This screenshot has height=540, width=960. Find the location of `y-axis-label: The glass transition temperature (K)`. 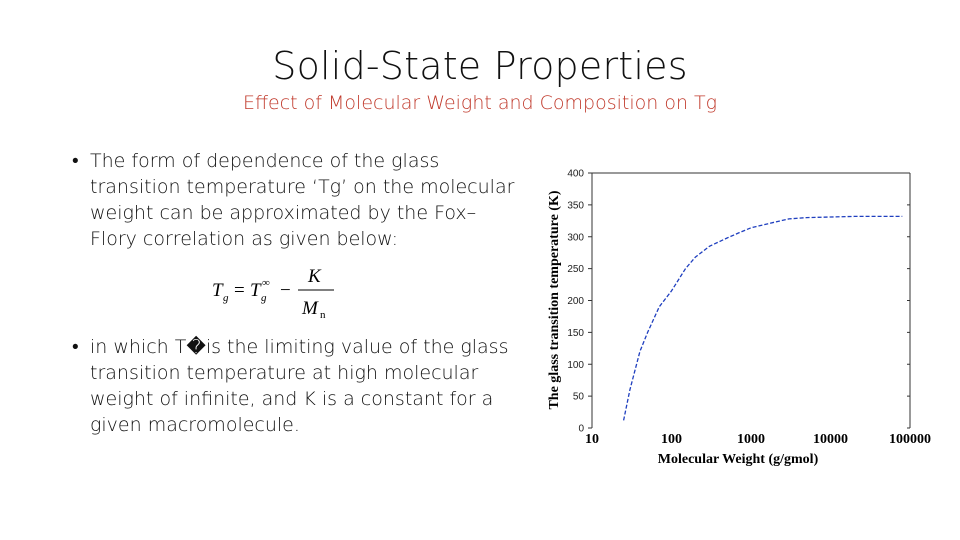

y-axis-label: The glass transition temperature (K) is located at coordinates (554, 299).